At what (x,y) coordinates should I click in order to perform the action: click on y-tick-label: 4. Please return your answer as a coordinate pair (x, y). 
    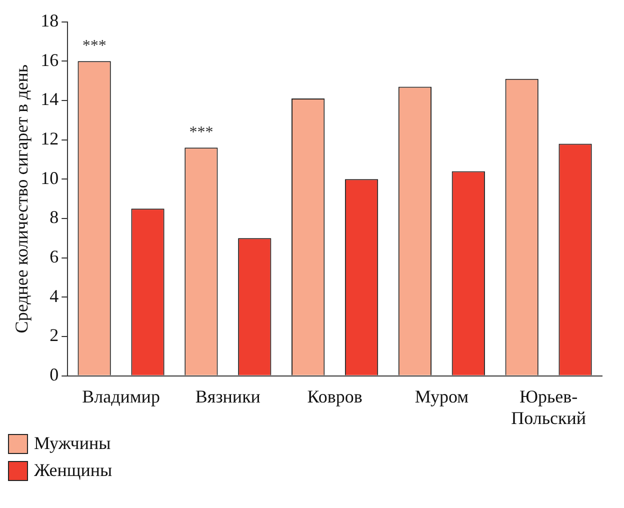
    Looking at the image, I should click on (54, 296).